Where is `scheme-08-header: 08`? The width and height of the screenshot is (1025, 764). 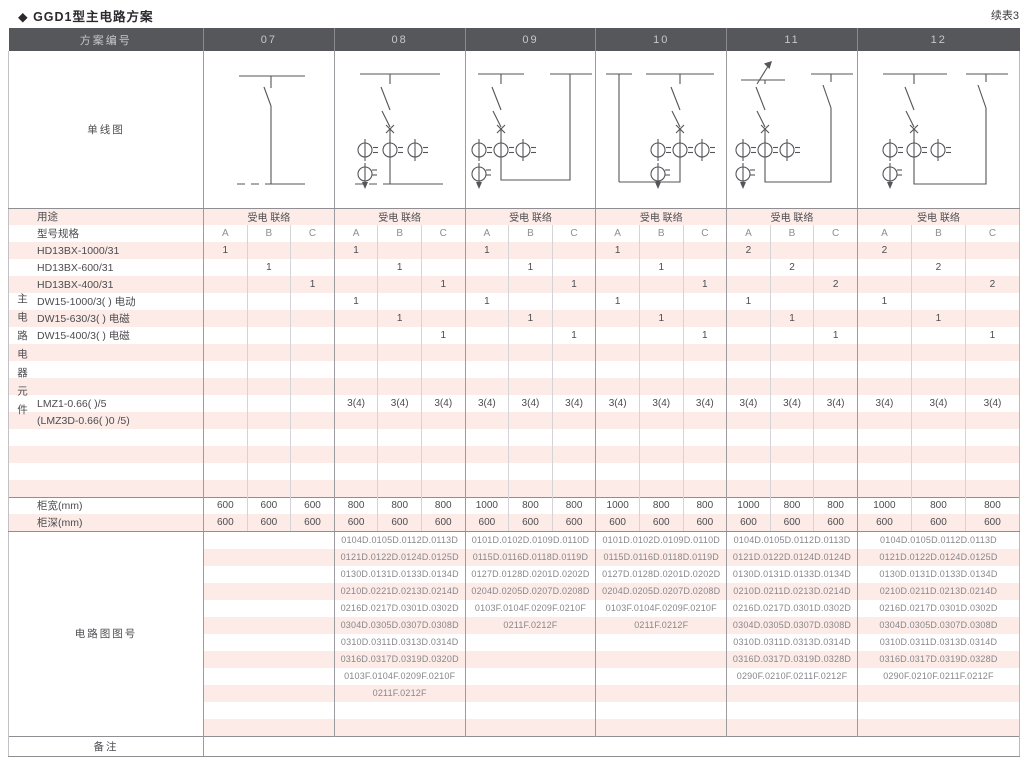 scheme-08-header: 08 is located at coordinates (399, 39).